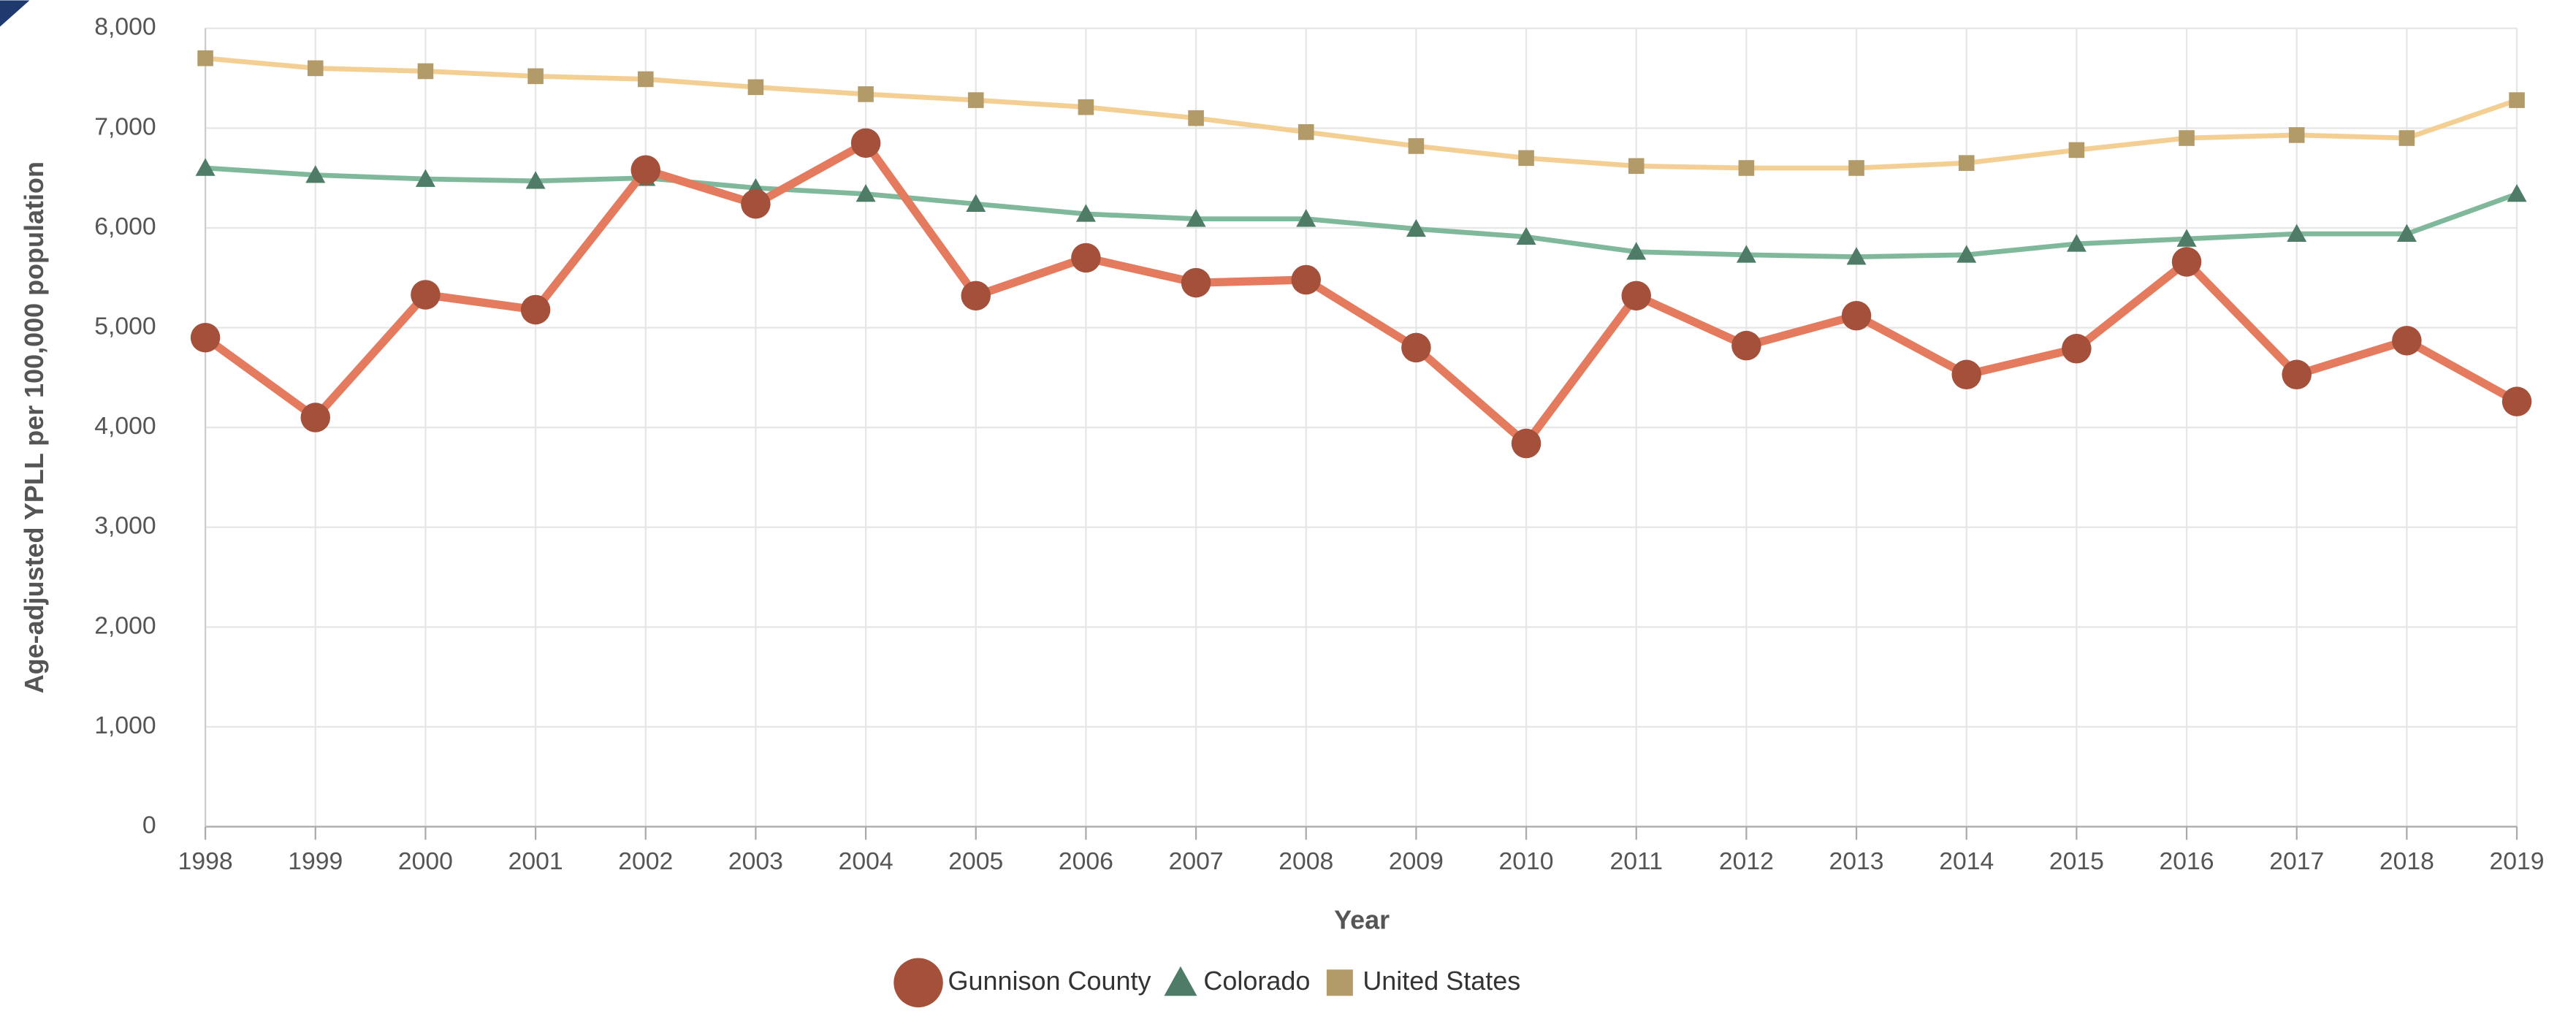  What do you see at coordinates (125, 526) in the screenshot?
I see `y-tick-label: 3,000` at bounding box center [125, 526].